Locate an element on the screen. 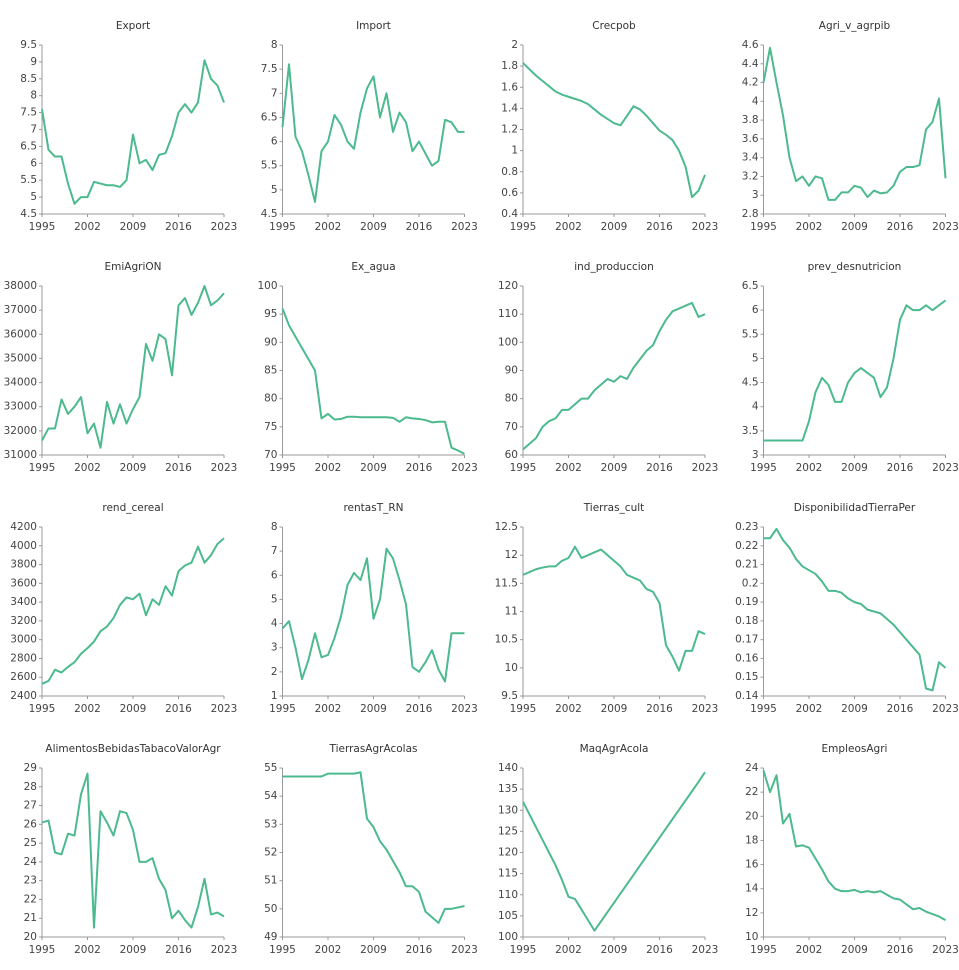 This screenshot has width=959, height=970. y-tick-label: 25 is located at coordinates (30, 843).